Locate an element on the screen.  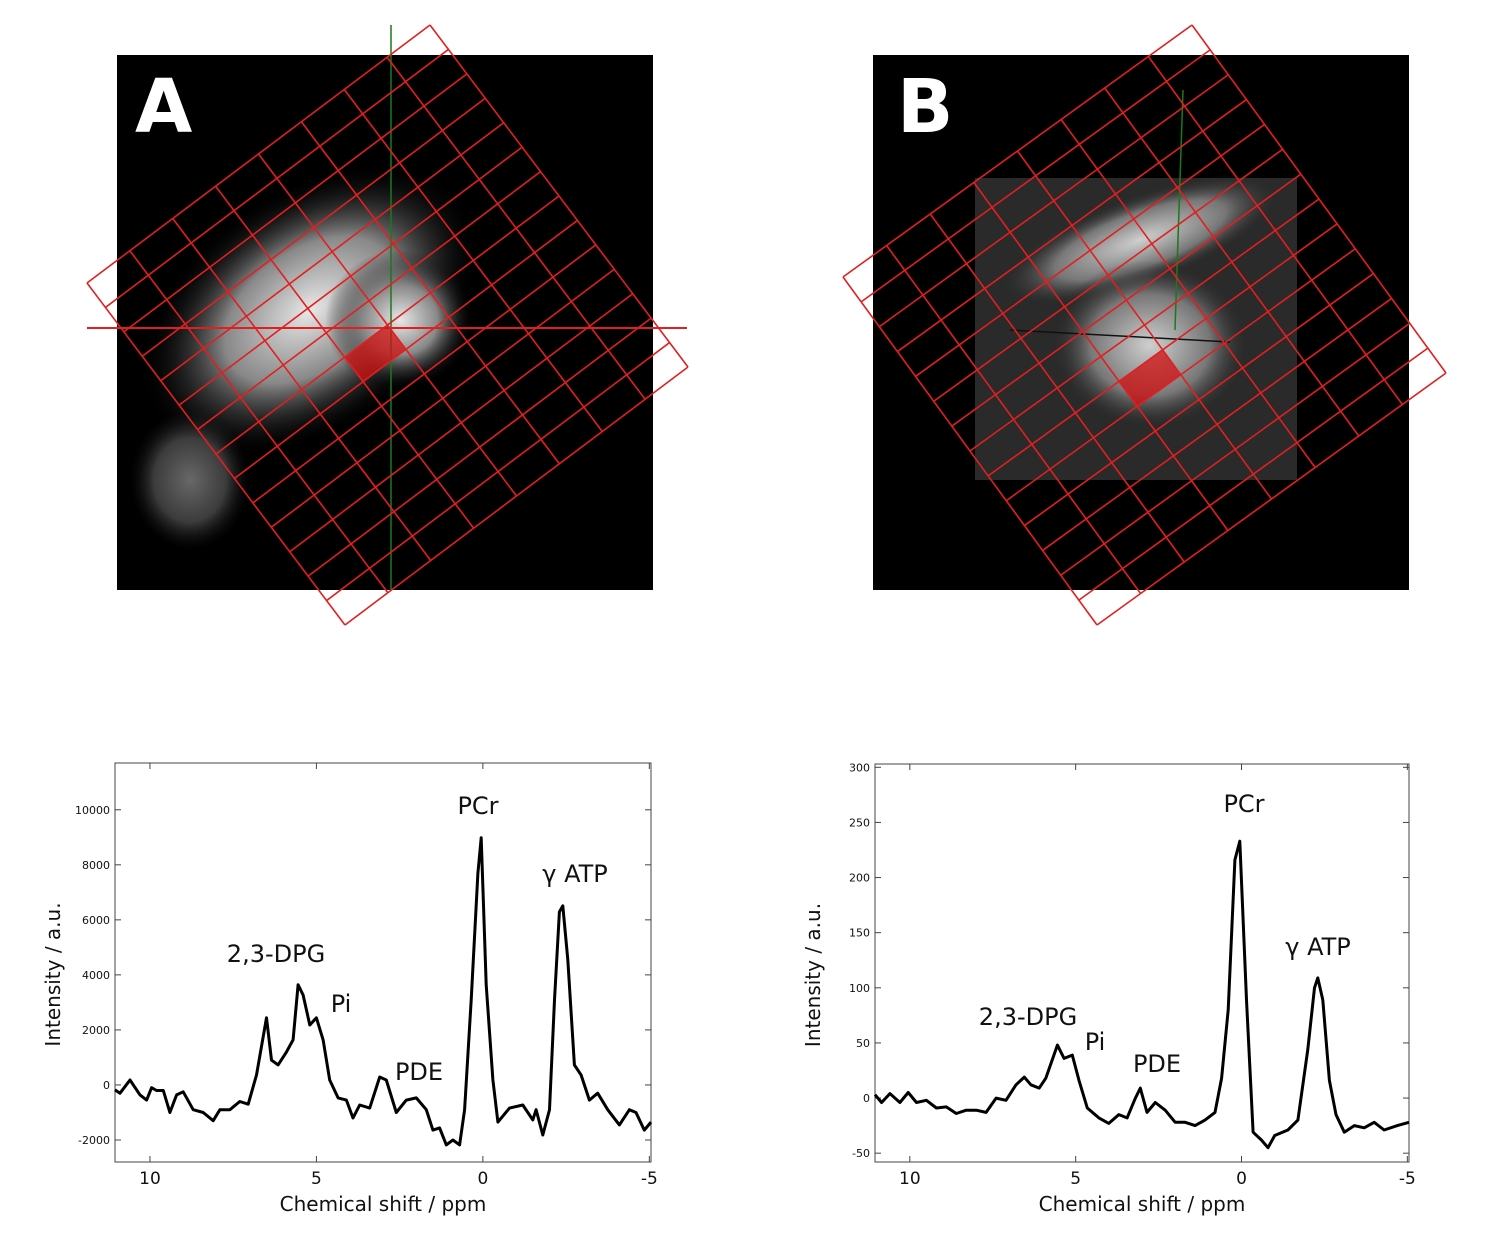
panel-label: A is located at coordinates (163, 107).